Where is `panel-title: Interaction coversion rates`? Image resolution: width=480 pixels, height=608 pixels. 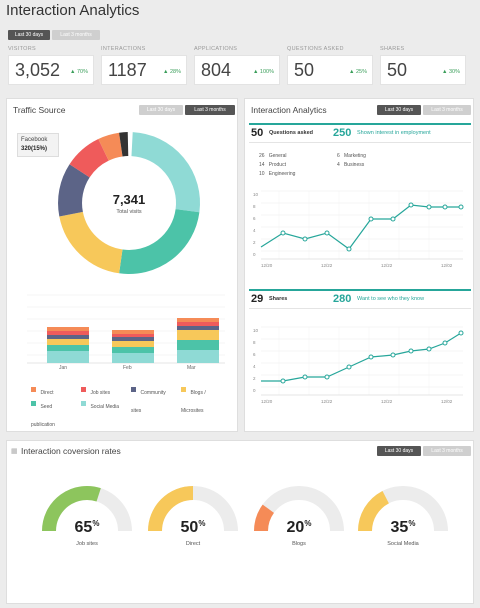 panel-title: Interaction coversion rates is located at coordinates (71, 451).